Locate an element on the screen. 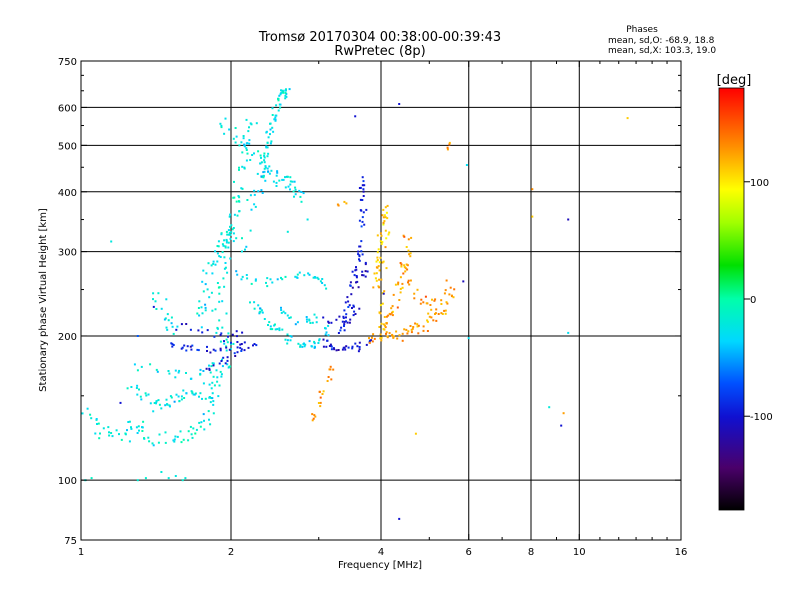  y-tick-label: 300 is located at coordinates (67, 253).